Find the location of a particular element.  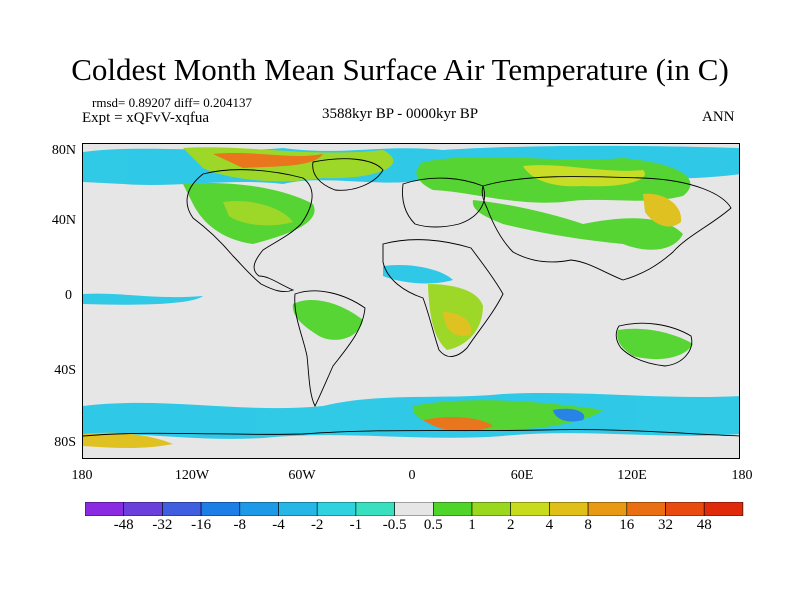

colorbar-label: 1 is located at coordinates (472, 525).